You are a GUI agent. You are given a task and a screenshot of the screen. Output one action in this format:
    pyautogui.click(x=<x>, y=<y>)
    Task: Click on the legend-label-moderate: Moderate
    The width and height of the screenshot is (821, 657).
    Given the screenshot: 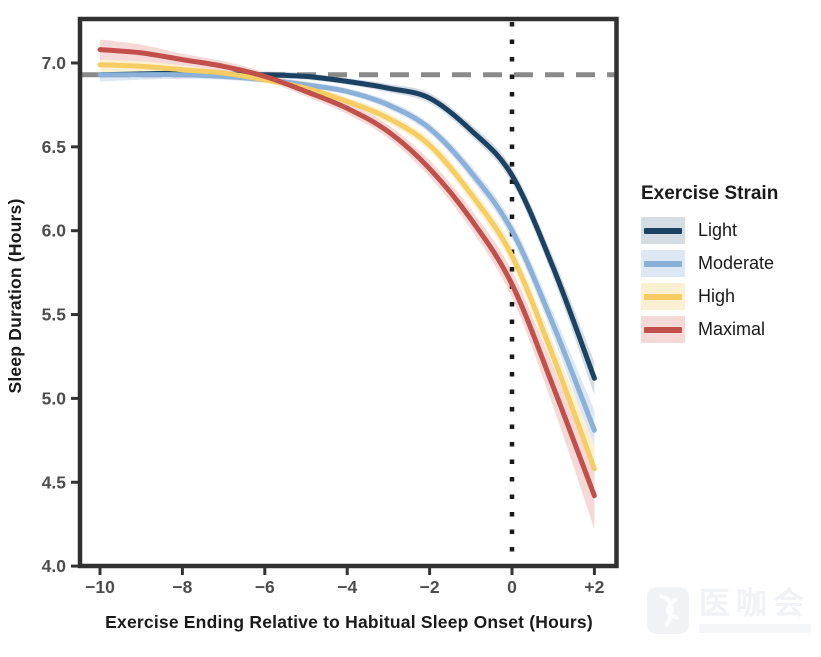 What is the action you would take?
    pyautogui.click(x=736, y=263)
    